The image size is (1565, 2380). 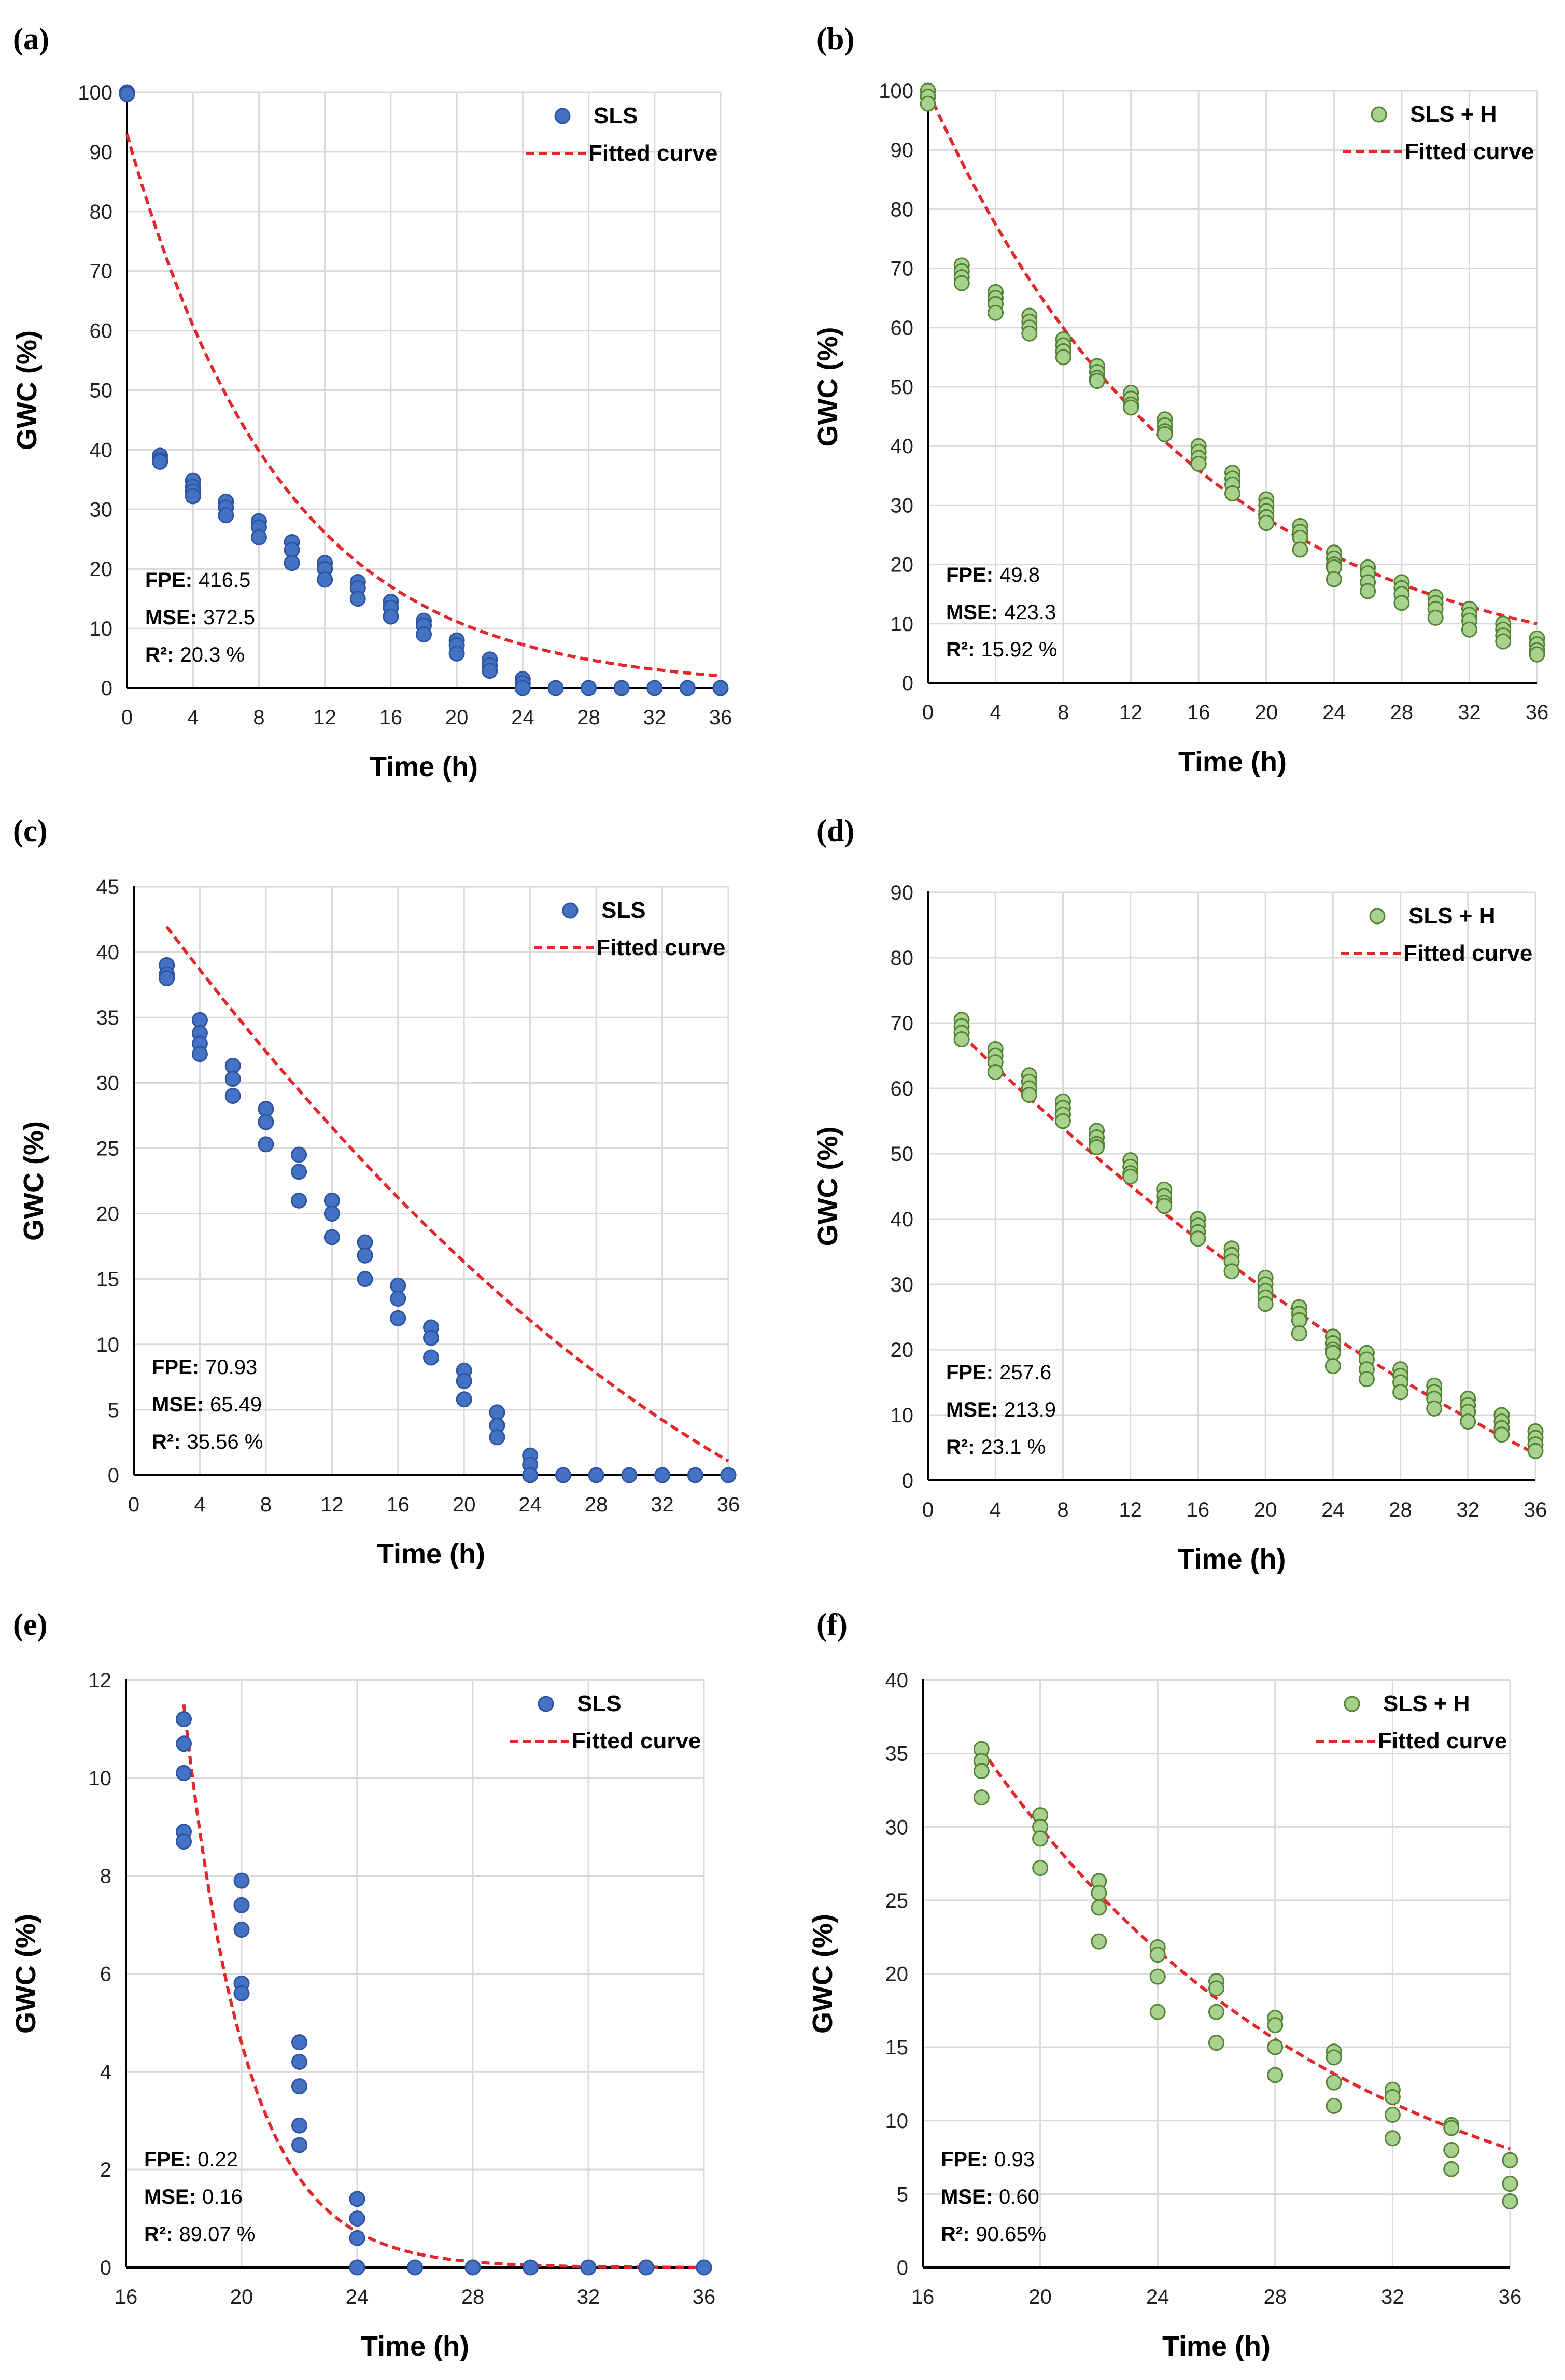 I want to click on x-tick-label: 8, so click(x=1063, y=712).